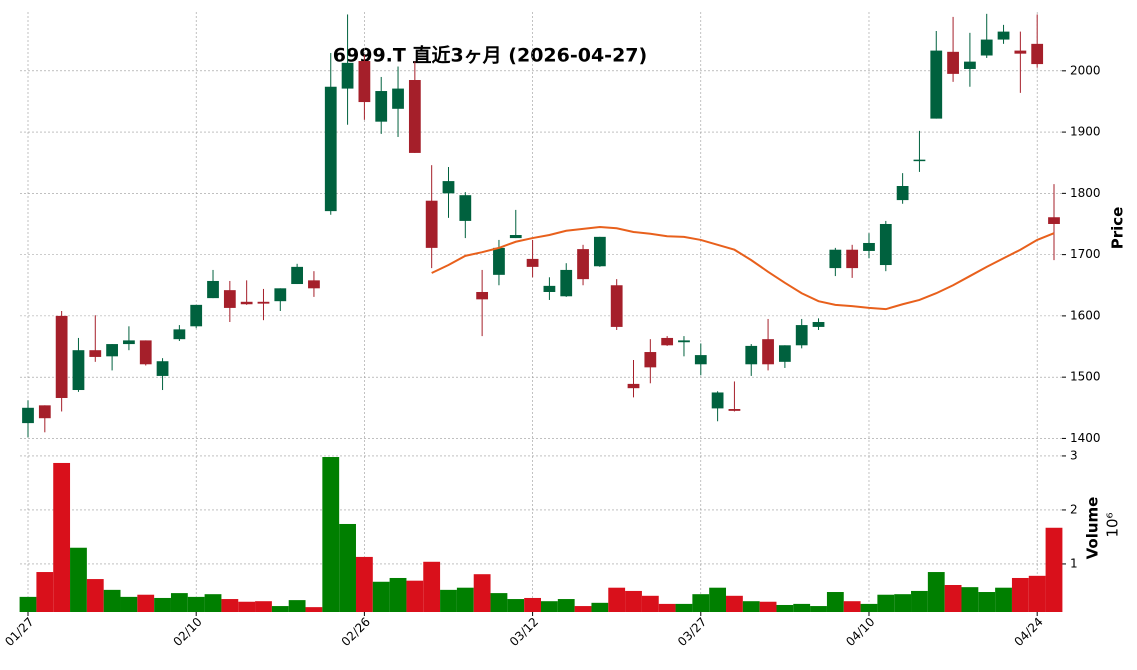  I want to click on moving-average-line, so click(743, 268).